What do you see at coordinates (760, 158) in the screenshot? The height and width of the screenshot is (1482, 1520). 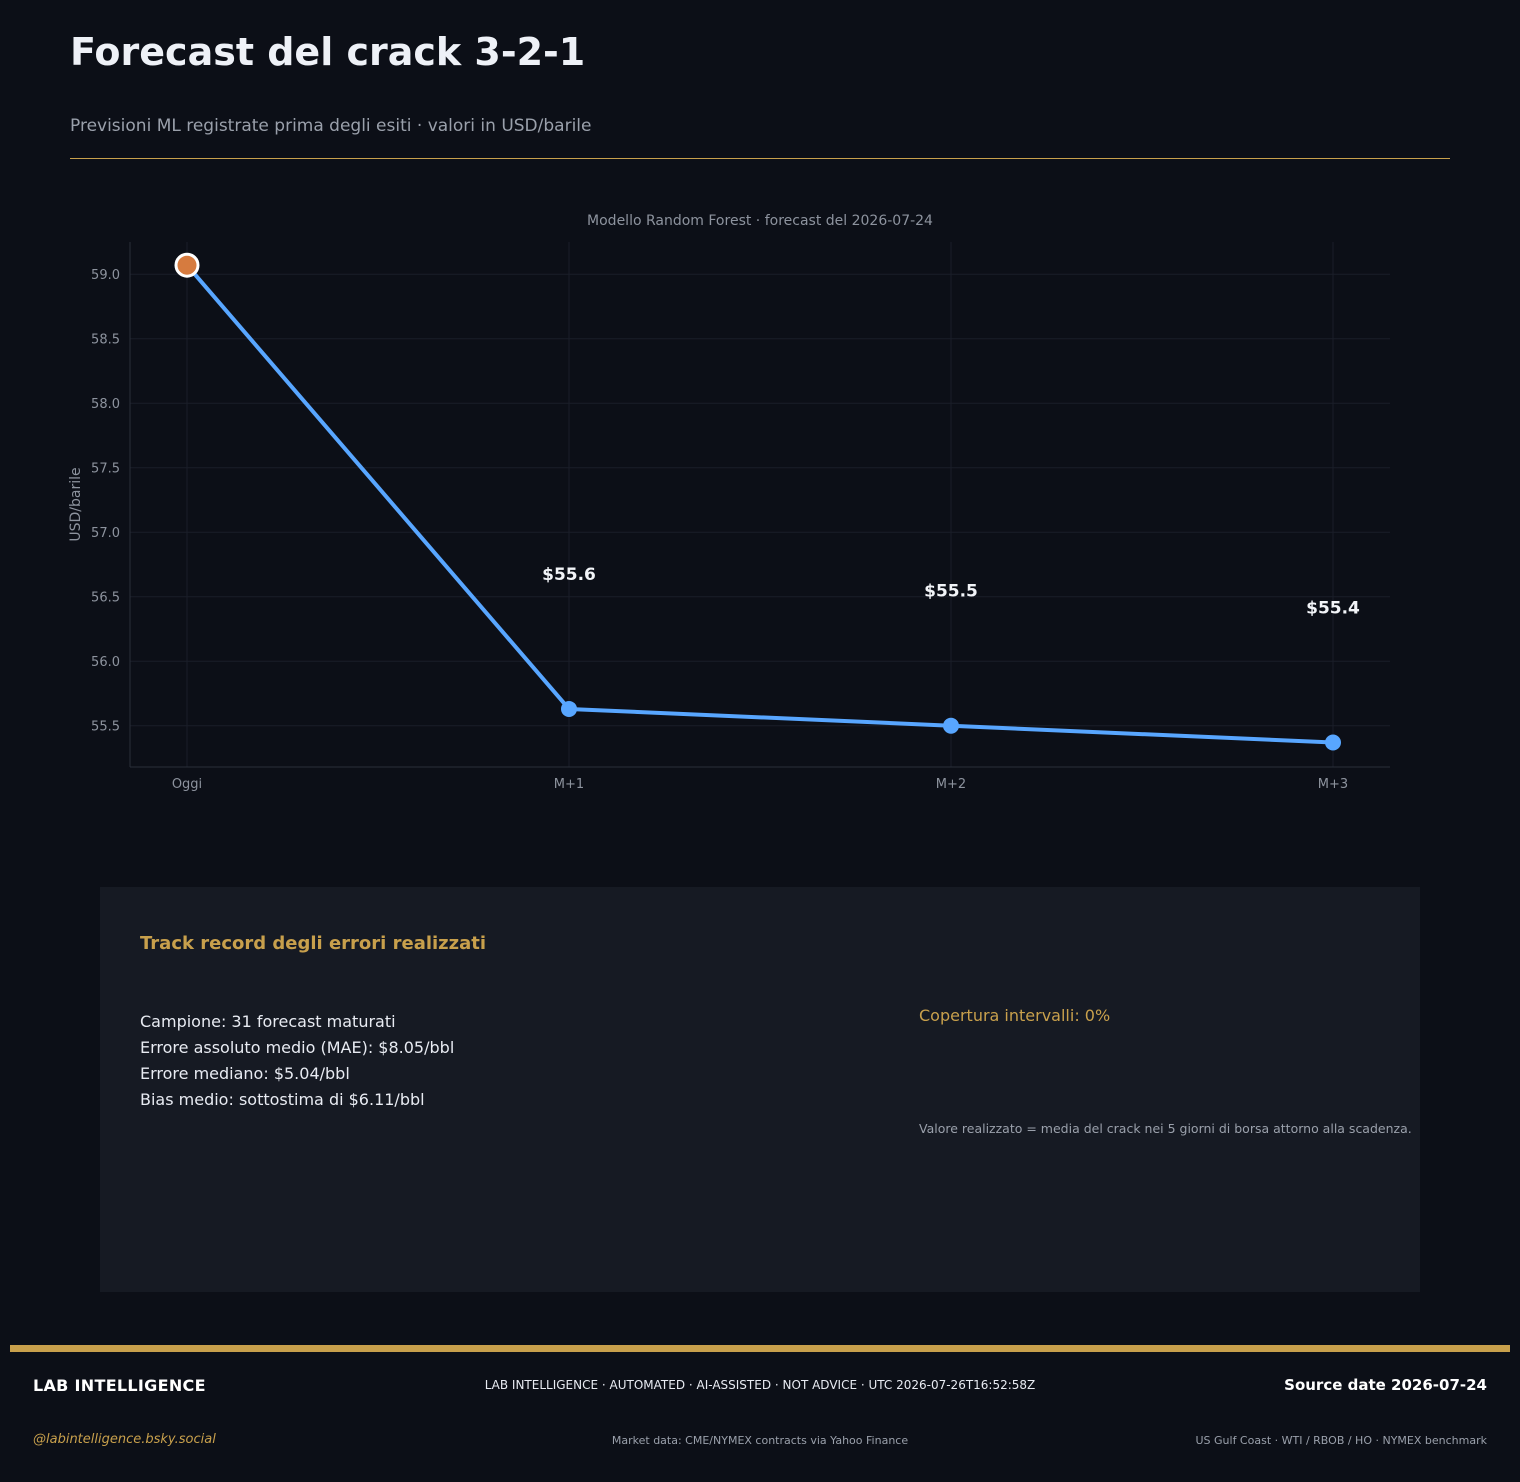 I see `header-divider` at bounding box center [760, 158].